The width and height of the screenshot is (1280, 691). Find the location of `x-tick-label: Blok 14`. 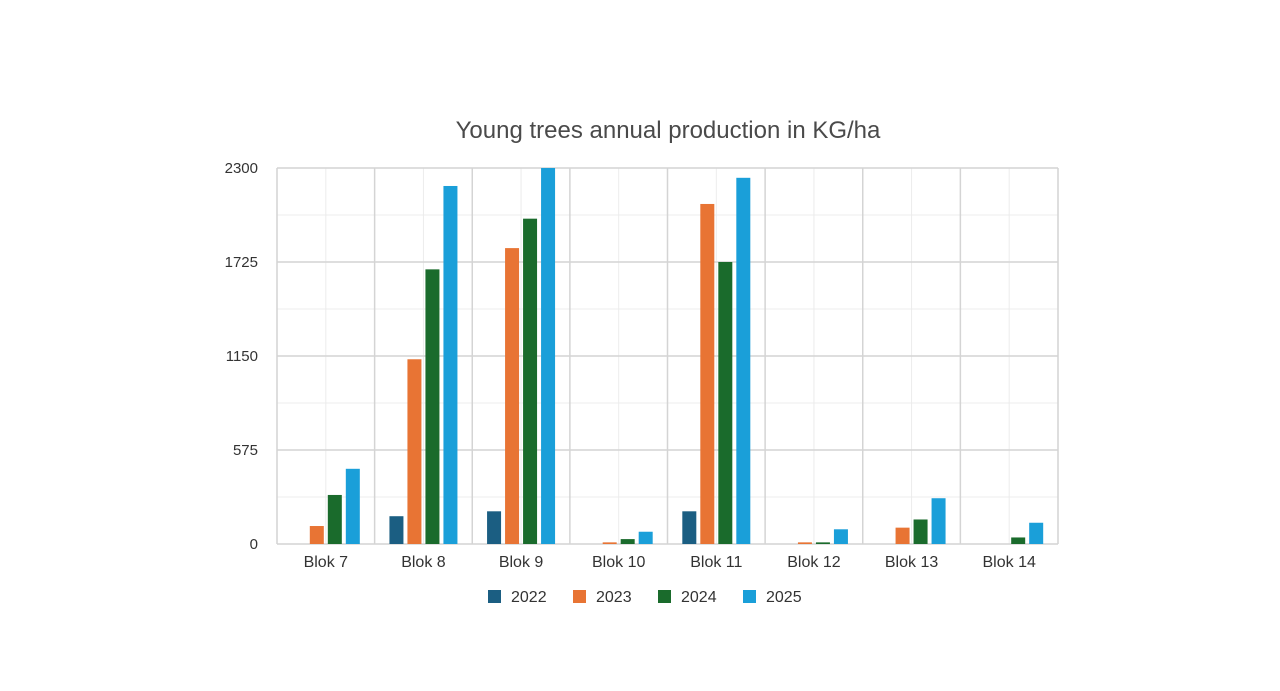

x-tick-label: Blok 14 is located at coordinates (1009, 562).